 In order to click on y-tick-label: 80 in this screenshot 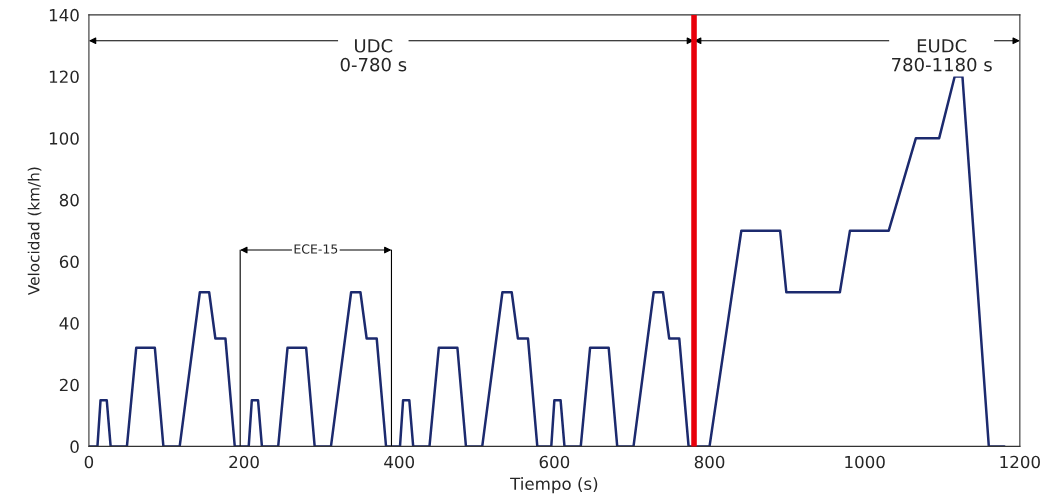, I will do `click(69, 200)`.